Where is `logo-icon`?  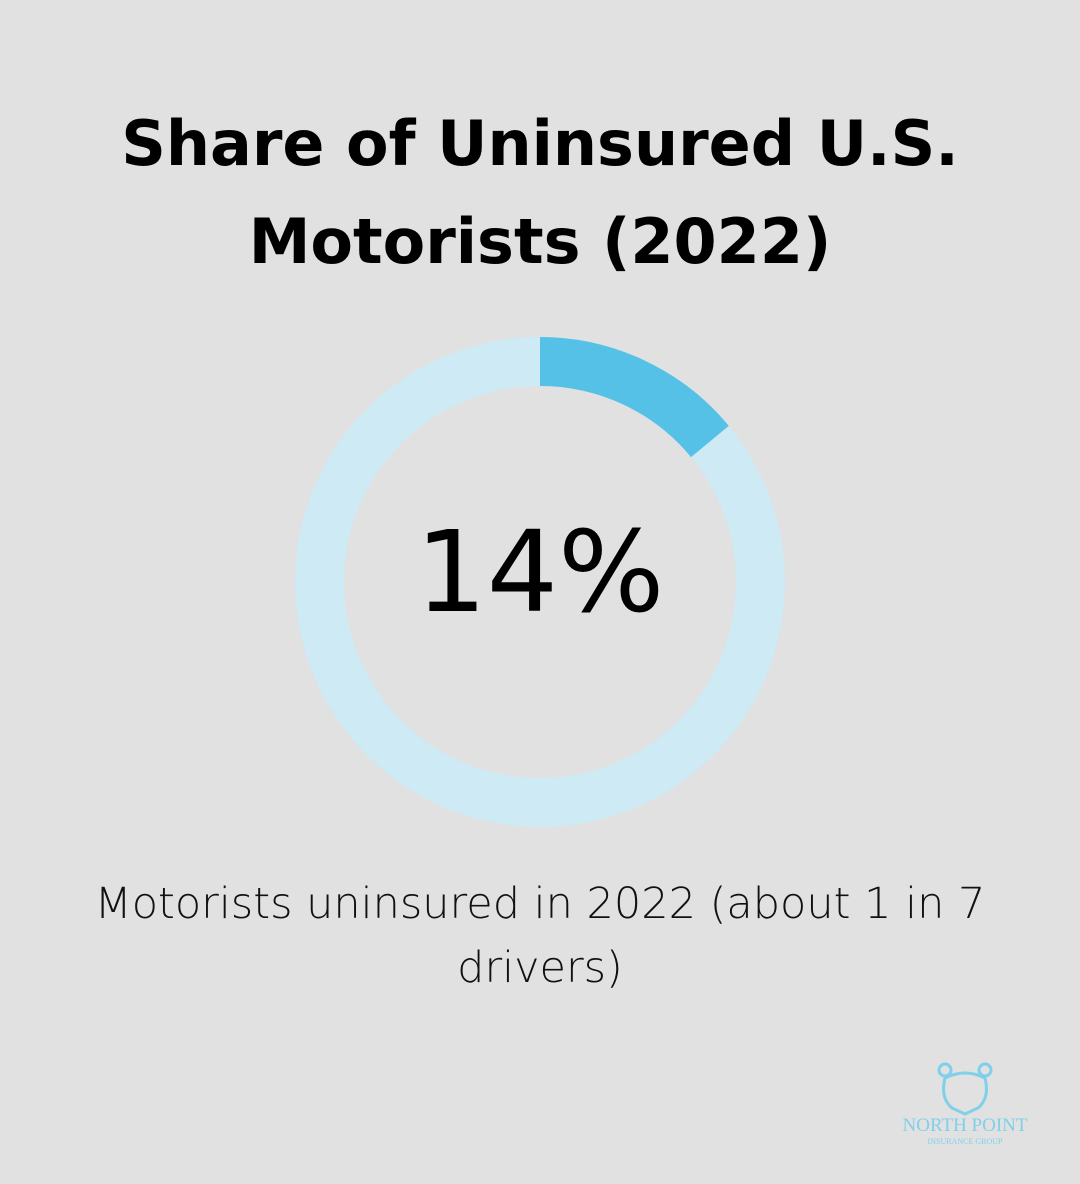
logo-icon is located at coordinates (965, 1089).